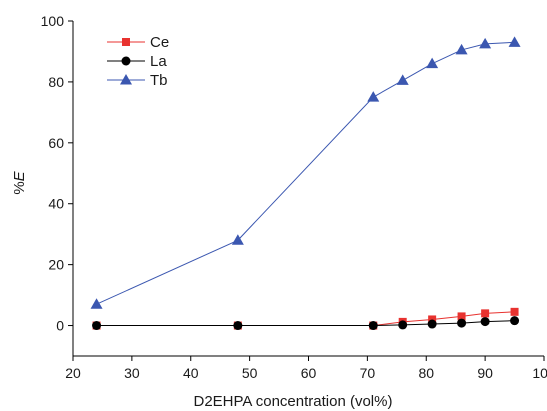 The image size is (547, 411). What do you see at coordinates (56, 143) in the screenshot?
I see `y-tick-label: 60` at bounding box center [56, 143].